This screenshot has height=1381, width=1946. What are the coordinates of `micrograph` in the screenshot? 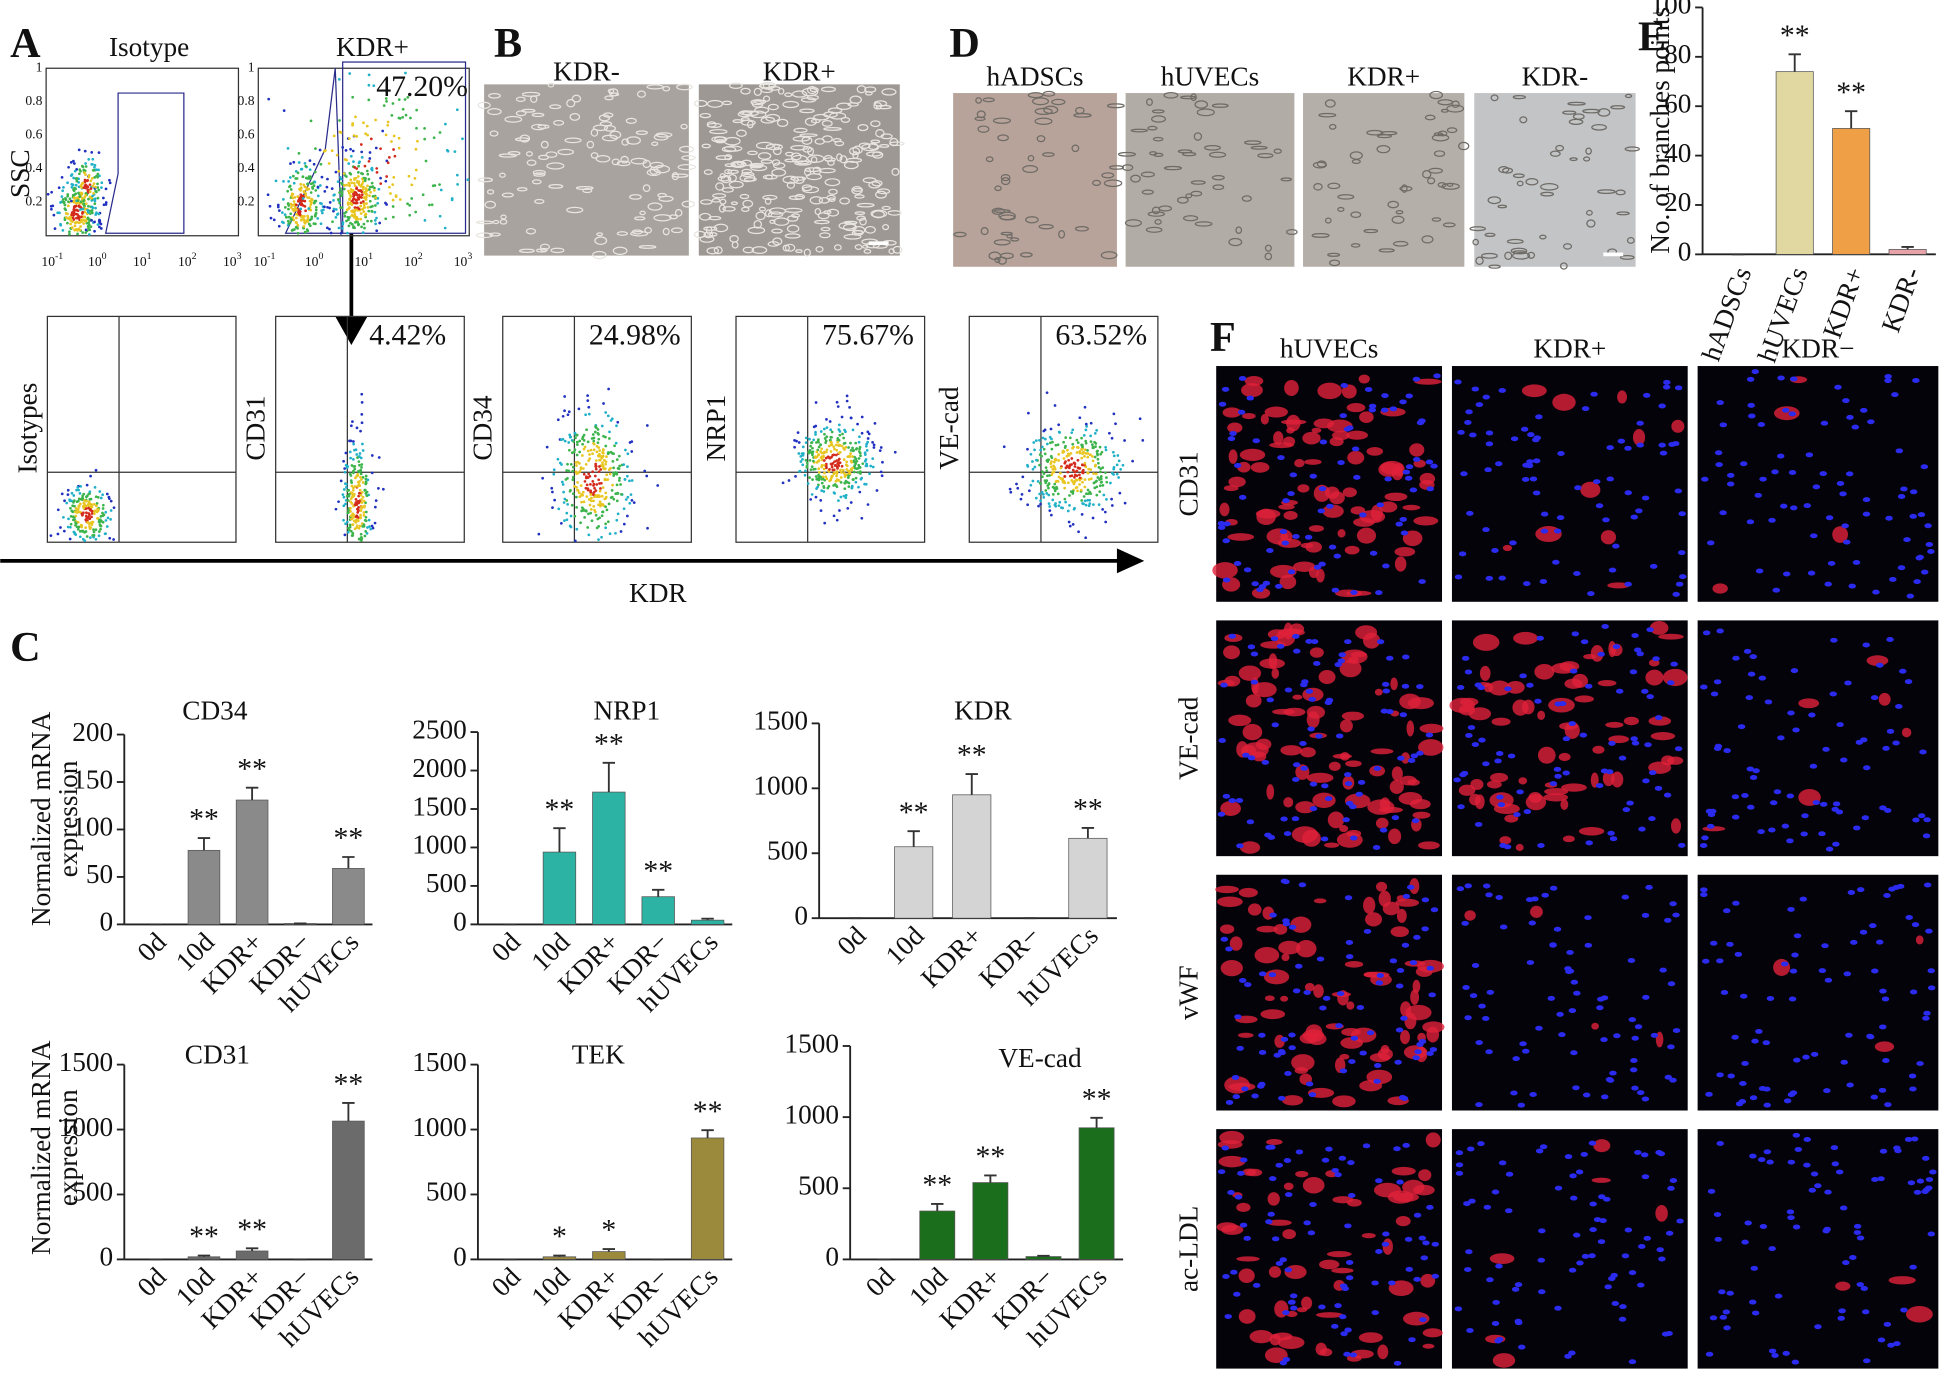 It's located at (1039, 178).